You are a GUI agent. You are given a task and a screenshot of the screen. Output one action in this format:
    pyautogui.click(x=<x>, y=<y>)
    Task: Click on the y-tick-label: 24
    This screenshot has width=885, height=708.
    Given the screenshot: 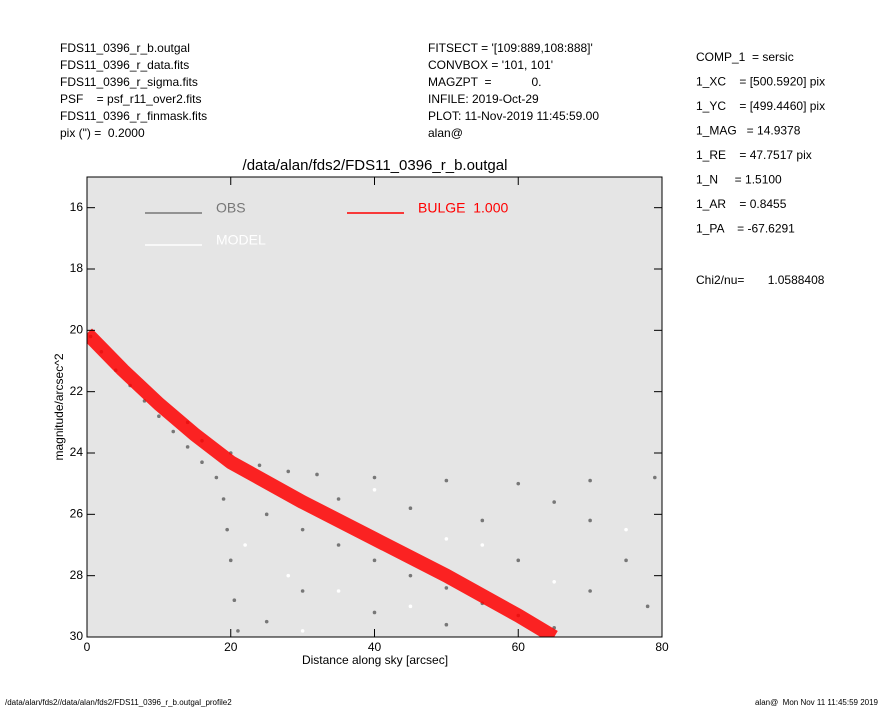 What is the action you would take?
    pyautogui.click(x=77, y=452)
    